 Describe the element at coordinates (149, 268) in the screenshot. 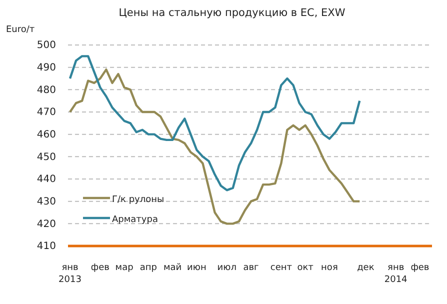

I see `x-tick-label: апр` at that location.